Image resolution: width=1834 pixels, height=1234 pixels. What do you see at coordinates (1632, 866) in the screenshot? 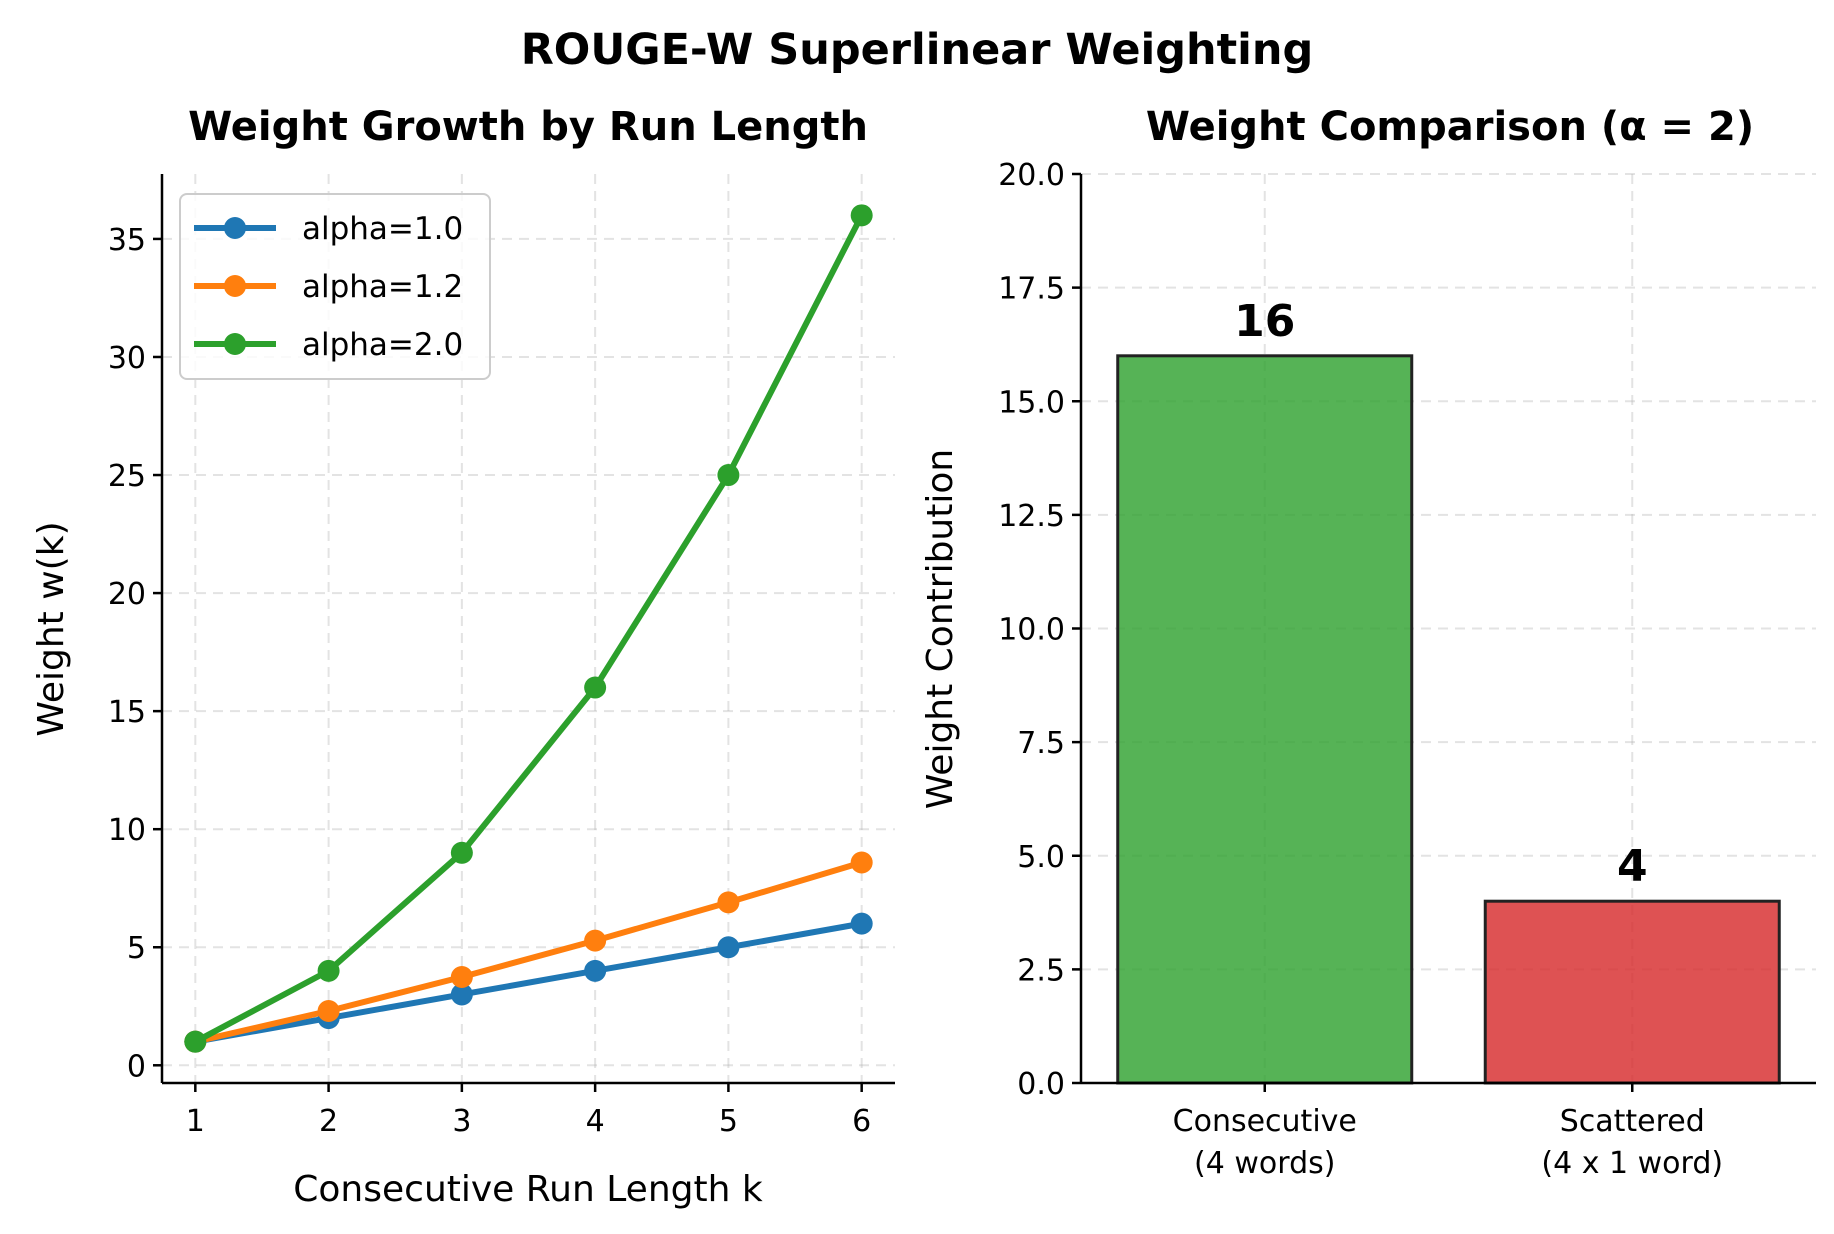
I see `bar-value-label: 4` at bounding box center [1632, 866].